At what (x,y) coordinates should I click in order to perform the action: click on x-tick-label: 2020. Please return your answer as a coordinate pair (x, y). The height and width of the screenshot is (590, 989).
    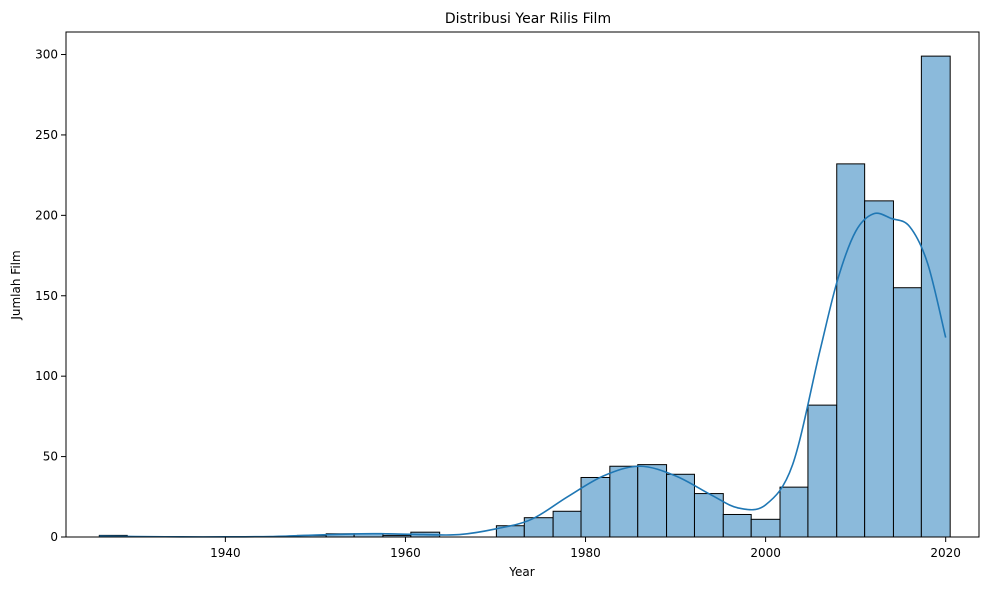
    Looking at the image, I should click on (945, 553).